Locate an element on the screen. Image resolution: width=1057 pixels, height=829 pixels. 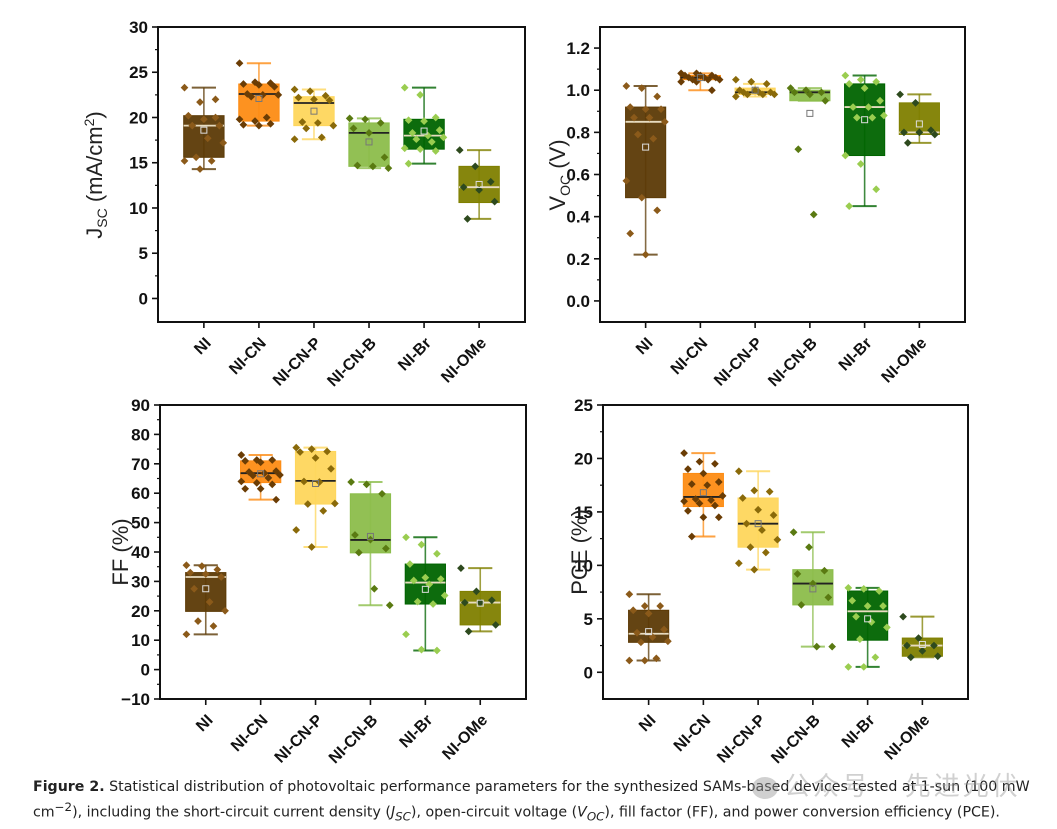
caption-label: Figure 2. is located at coordinates (69, 787).